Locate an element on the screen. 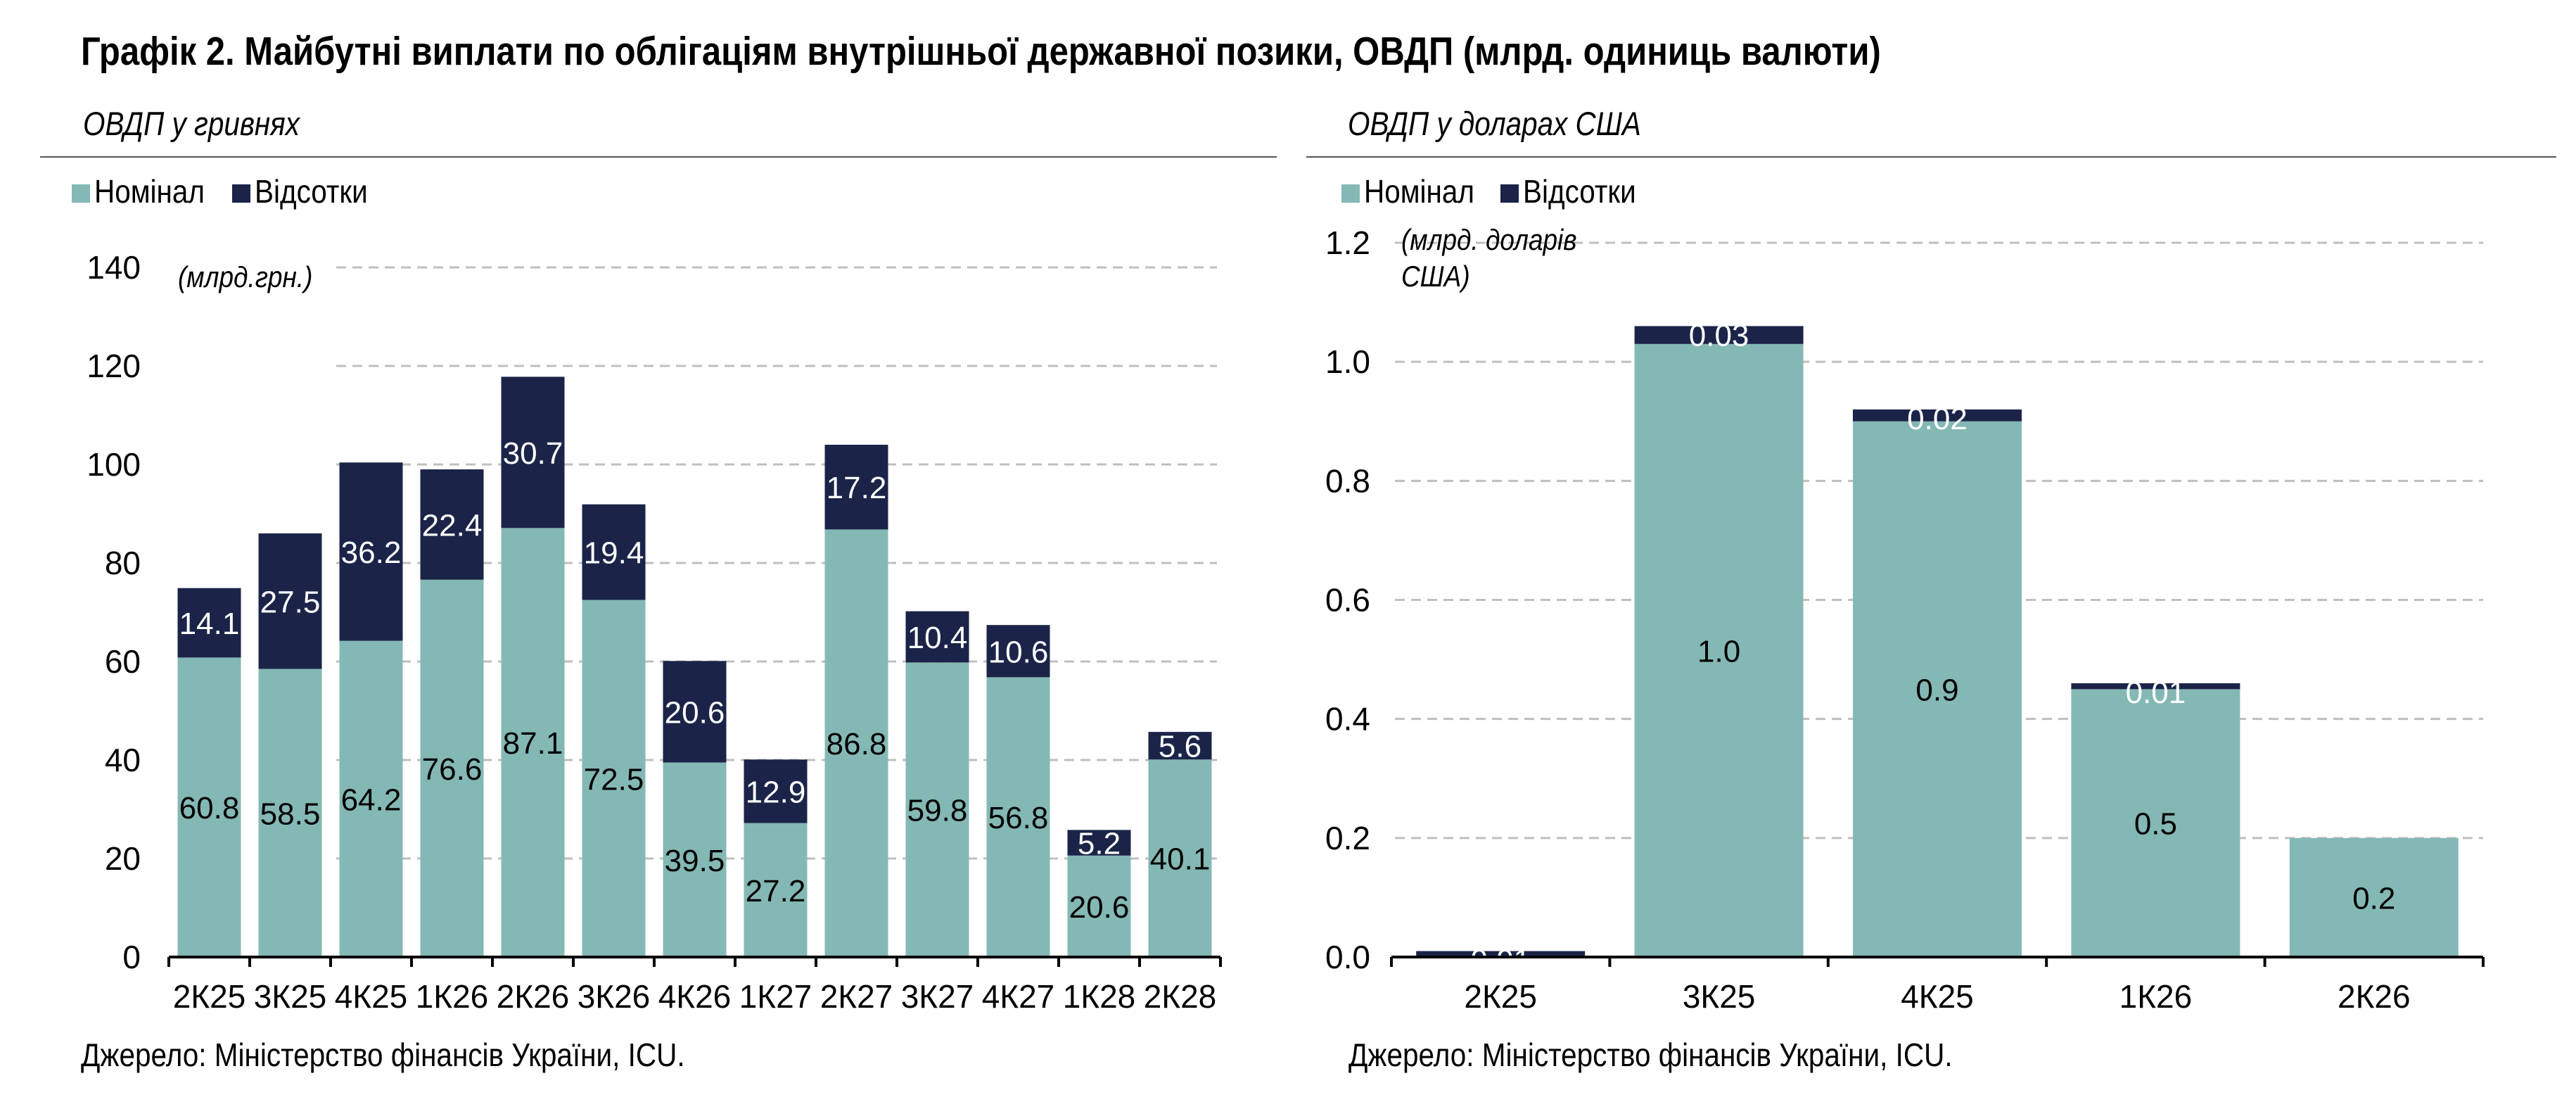 The width and height of the screenshot is (2576, 1102). data-label-interest: 12.9 is located at coordinates (776, 792).